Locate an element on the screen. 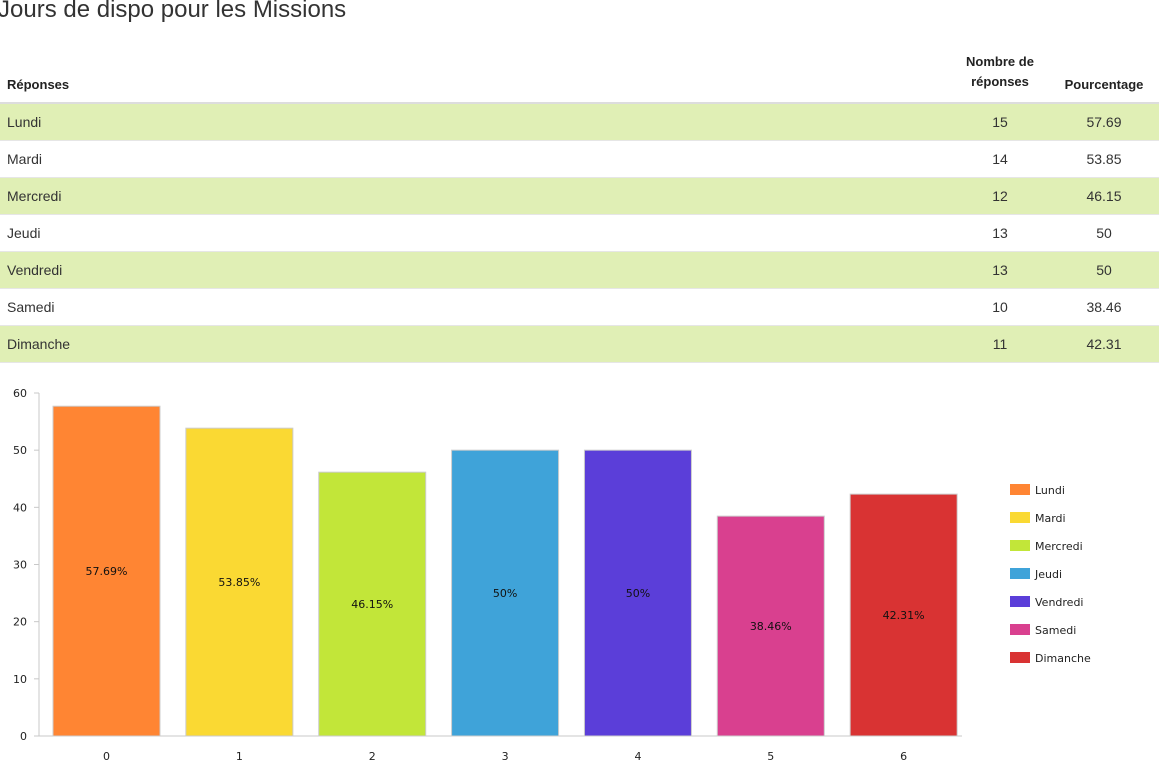 The height and width of the screenshot is (771, 1159). row-count: 10 is located at coordinates (1000, 307).